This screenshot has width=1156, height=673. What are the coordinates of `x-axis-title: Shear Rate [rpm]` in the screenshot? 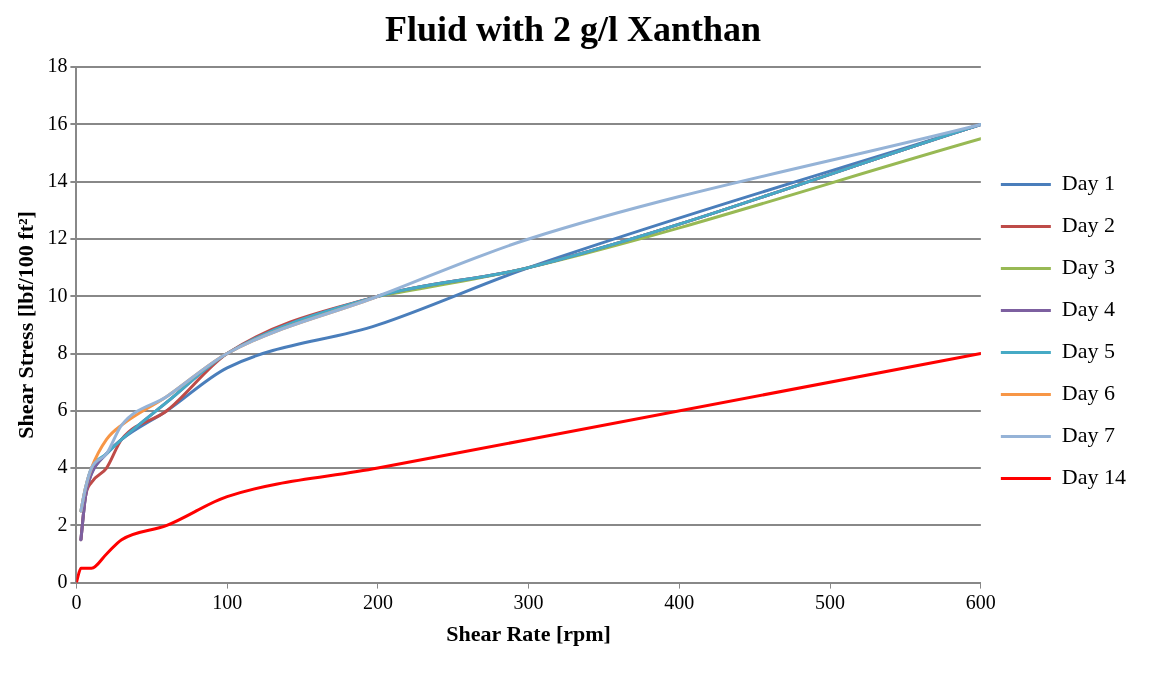 It's located at (528, 634).